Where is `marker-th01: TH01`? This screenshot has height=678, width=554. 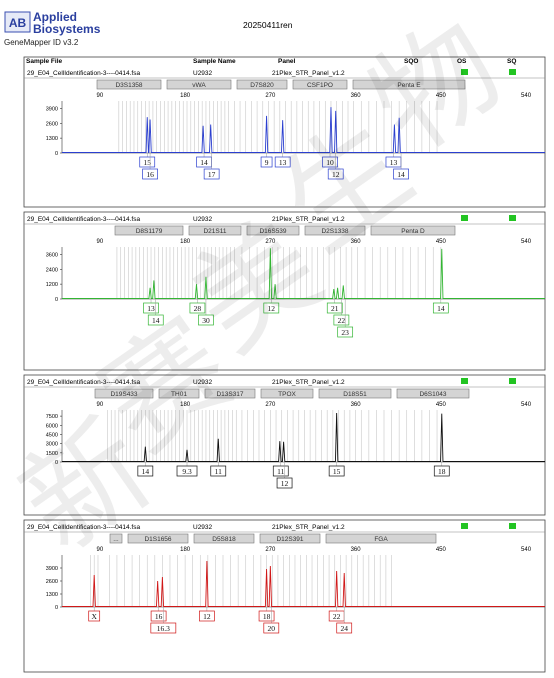
marker-th01: TH01 is located at coordinates (179, 393).